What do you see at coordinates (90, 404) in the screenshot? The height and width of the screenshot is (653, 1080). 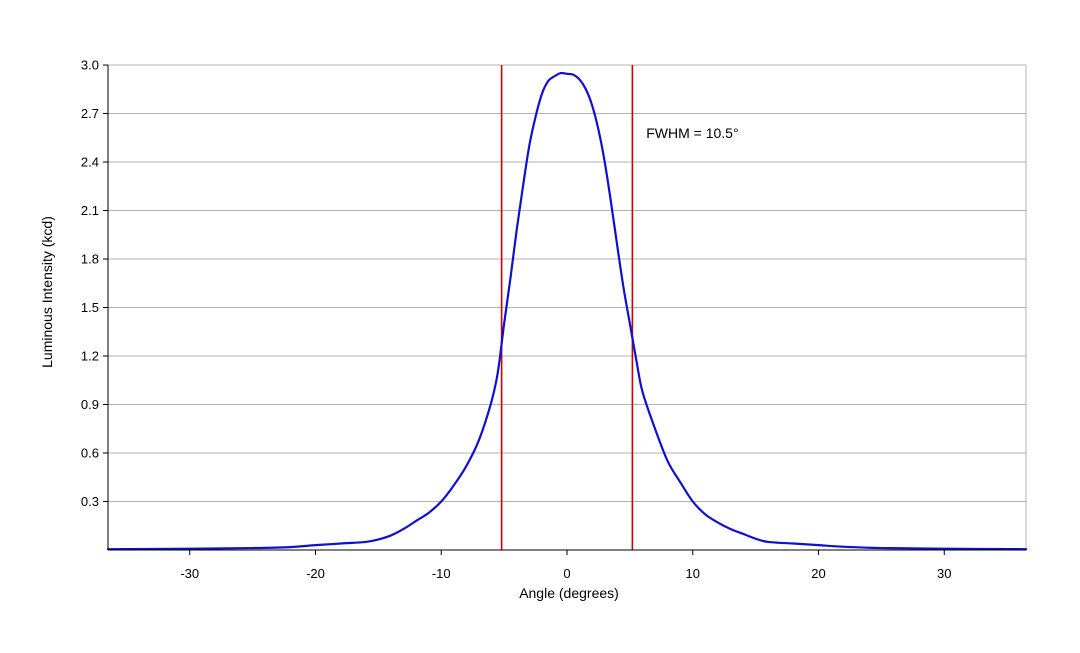 I see `y-tick-label: 0.9` at bounding box center [90, 404].